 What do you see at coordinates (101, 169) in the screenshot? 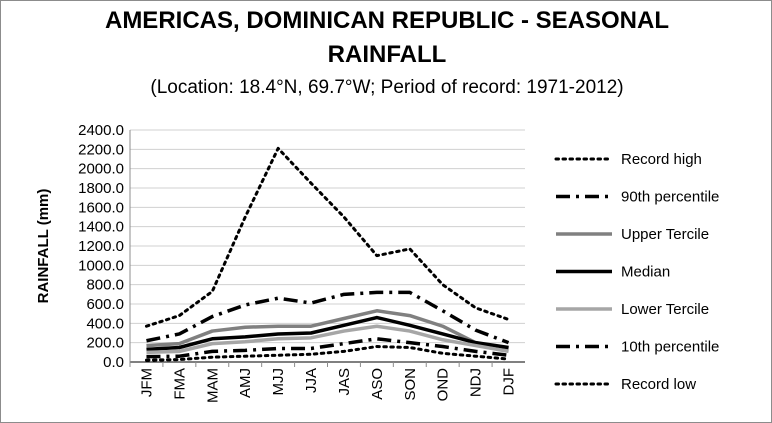
I see `y-tick-label: 2000.0` at bounding box center [101, 169].